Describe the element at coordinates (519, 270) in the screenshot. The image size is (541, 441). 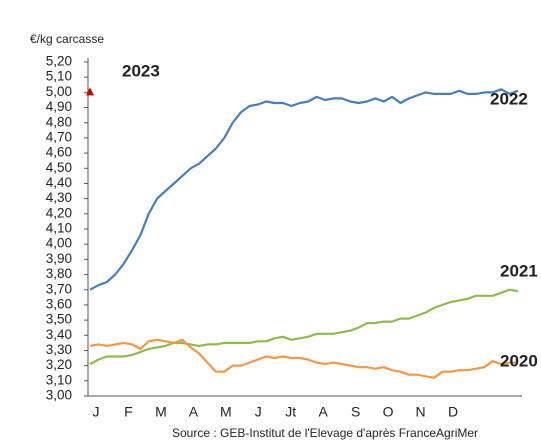
I see `series-label: 2021` at that location.